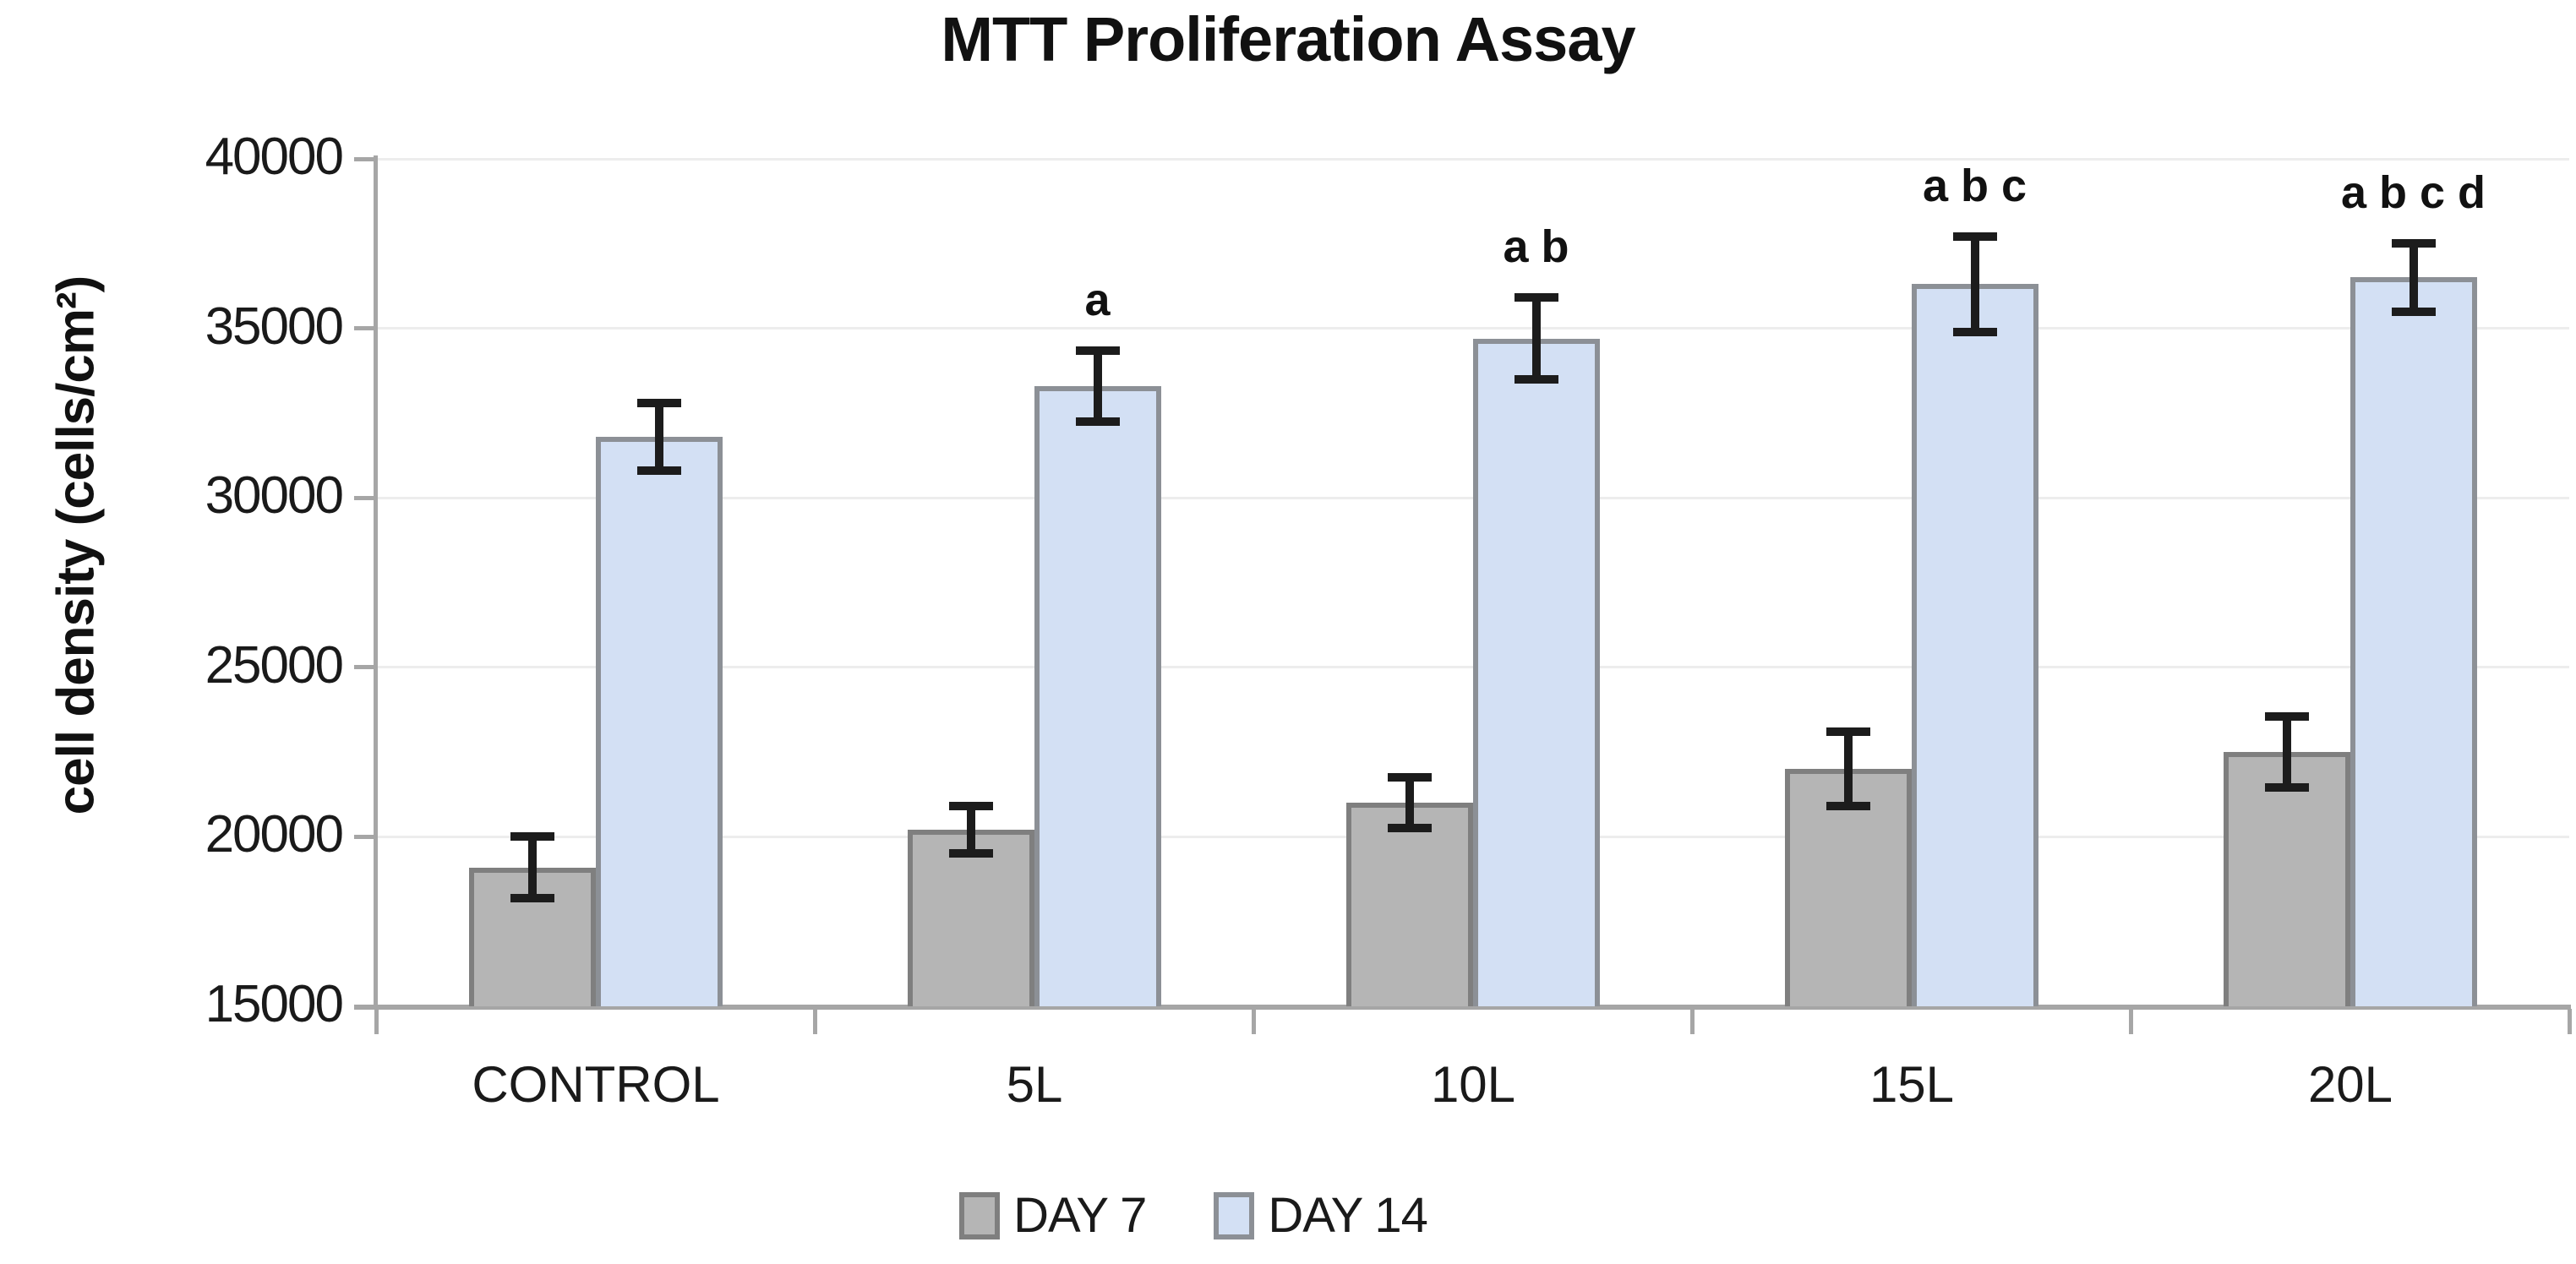 The image size is (2576, 1264). I want to click on y-tick-label: 40000, so click(274, 157).